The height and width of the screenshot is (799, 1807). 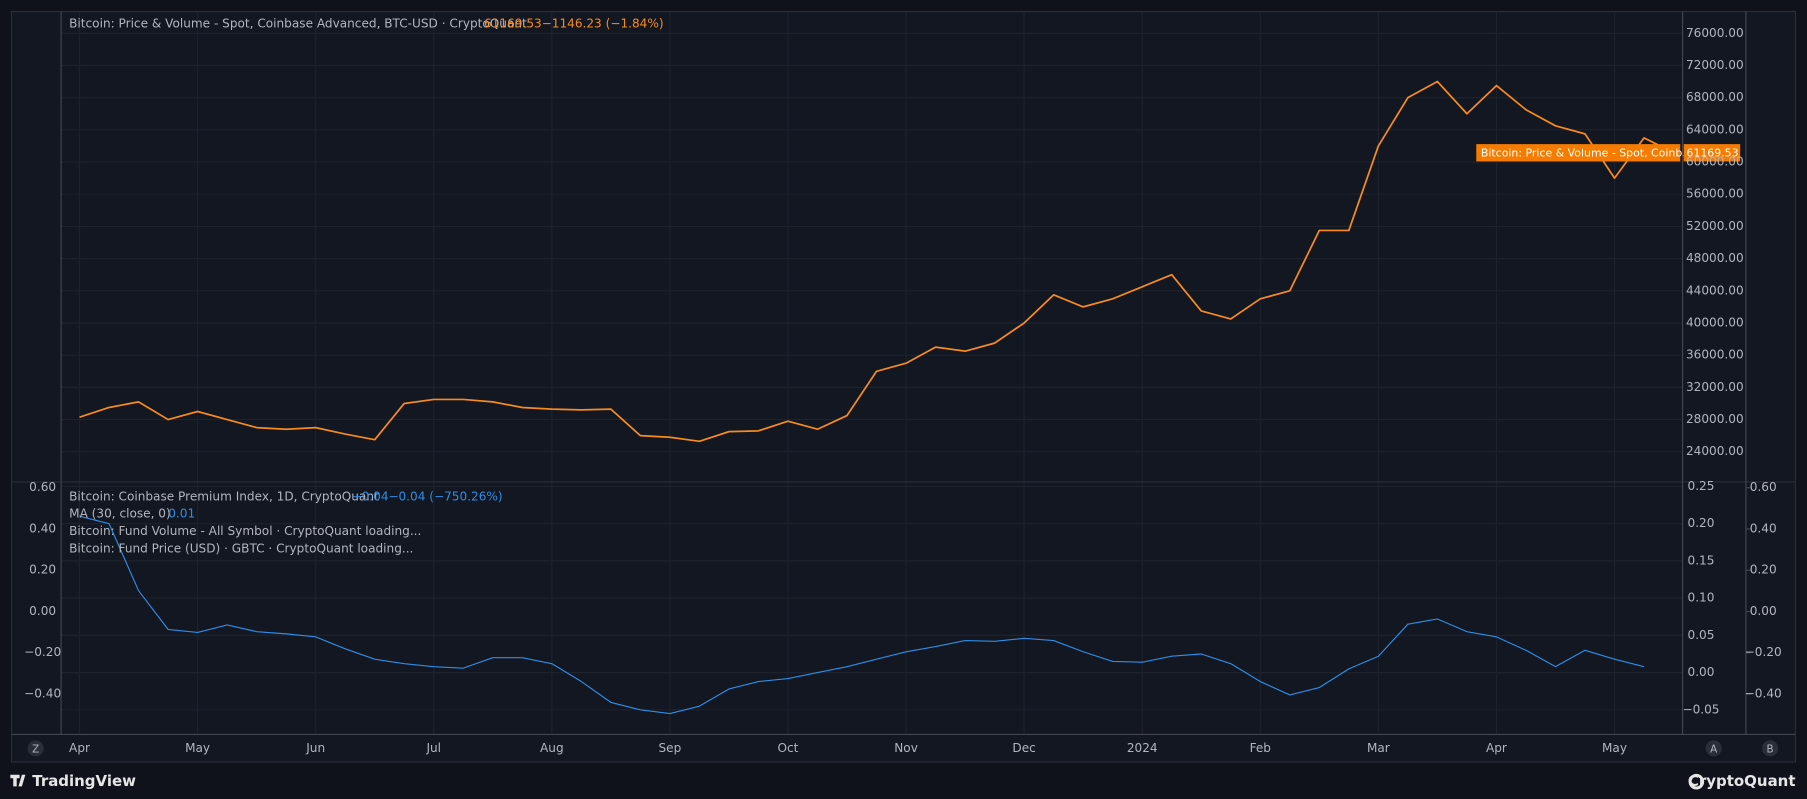 I want to click on ma-value: 0.01, so click(x=181, y=514).